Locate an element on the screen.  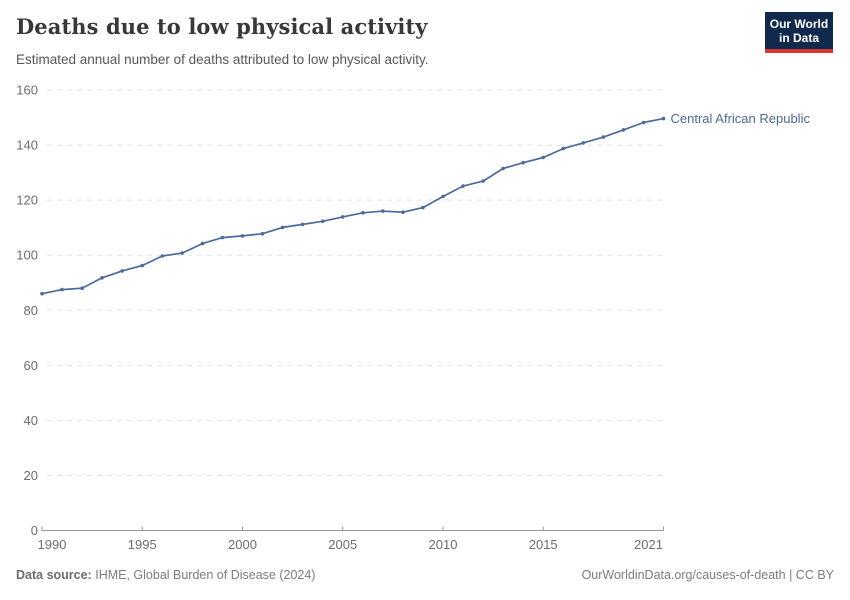
y-tick-label-160: 160 is located at coordinates (27, 90).